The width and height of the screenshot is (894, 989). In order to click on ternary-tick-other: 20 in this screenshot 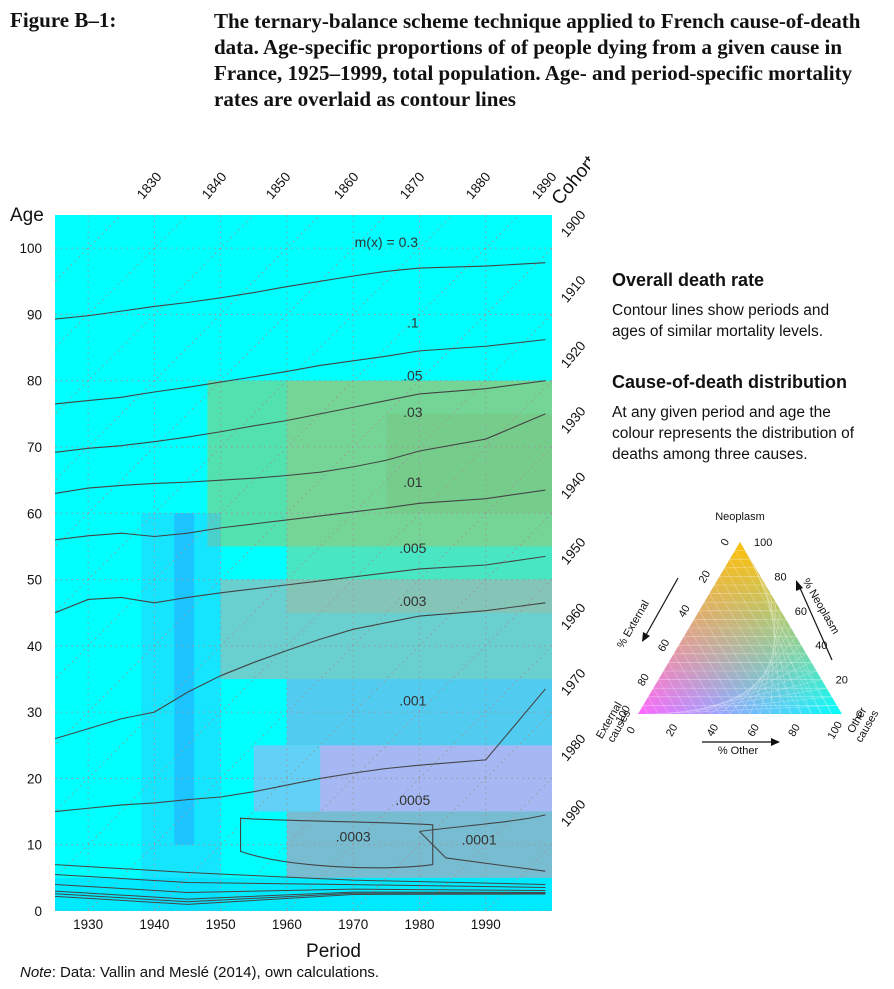, I will do `click(672, 730)`.